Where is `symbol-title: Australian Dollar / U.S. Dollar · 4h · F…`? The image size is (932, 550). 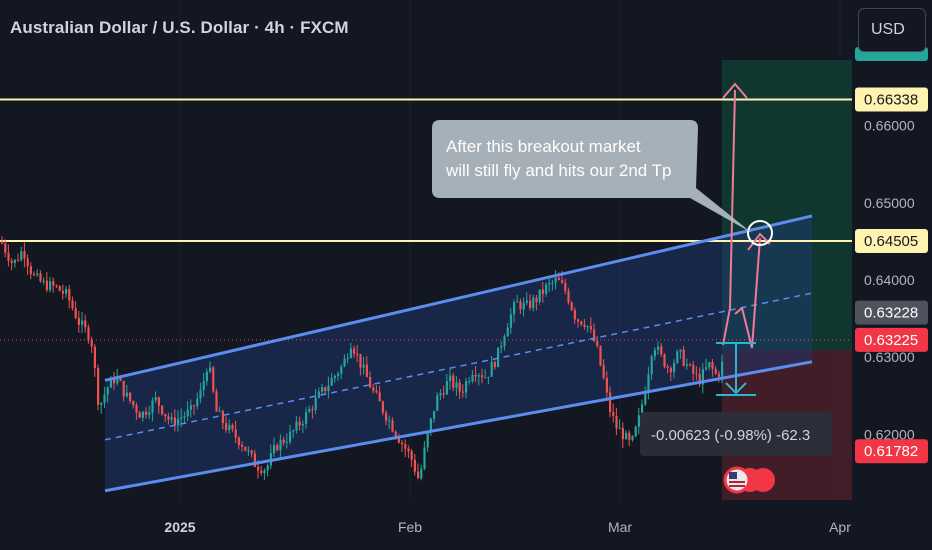 symbol-title: Australian Dollar / U.S. Dollar · 4h · F… is located at coordinates (179, 27).